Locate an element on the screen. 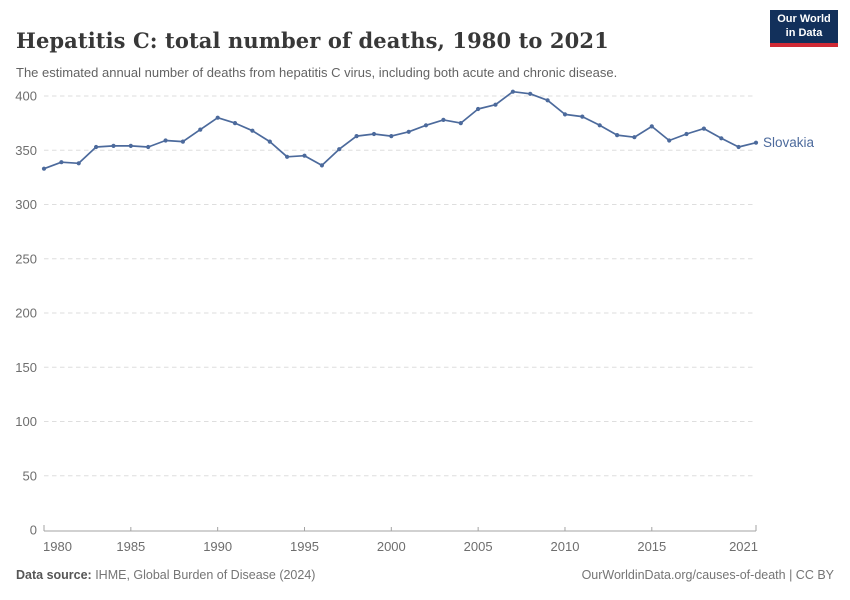  x-tick-label: 2000 is located at coordinates (391, 546).